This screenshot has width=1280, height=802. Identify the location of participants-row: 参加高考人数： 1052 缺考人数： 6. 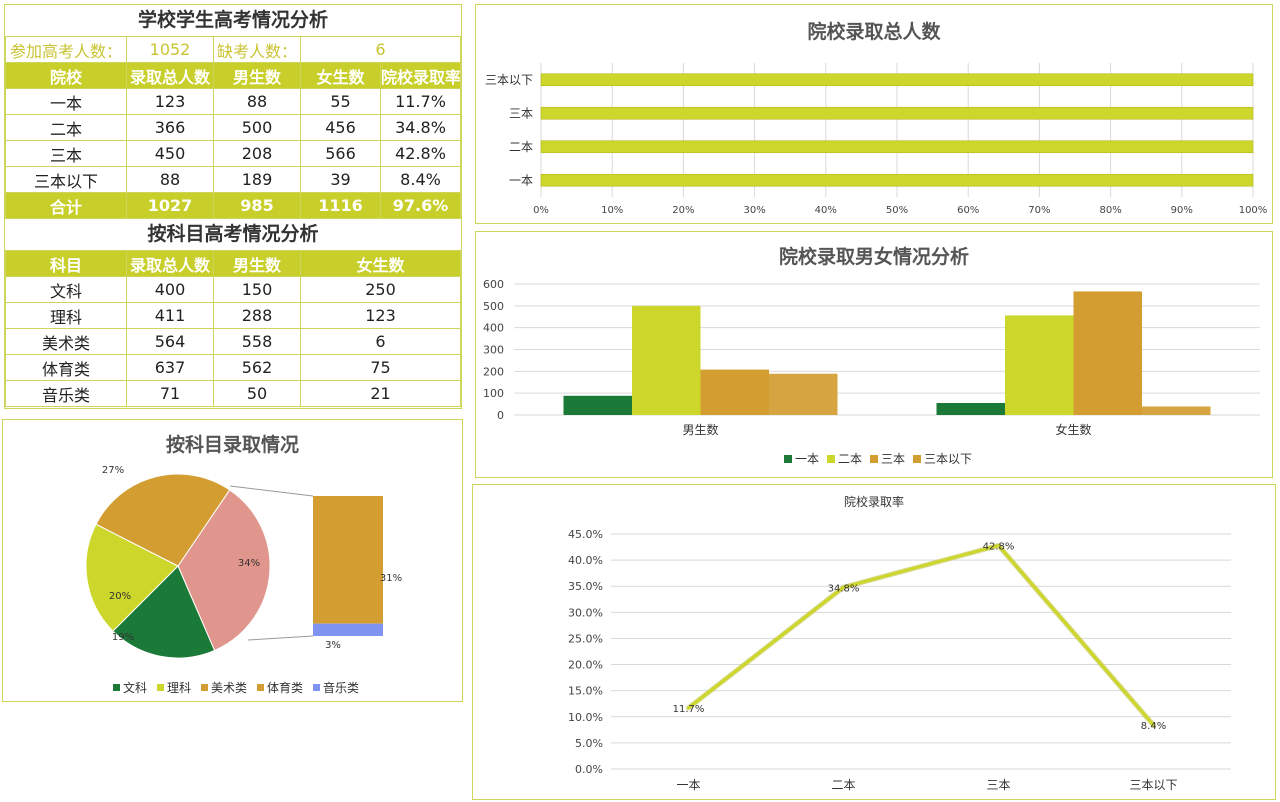
(233, 49).